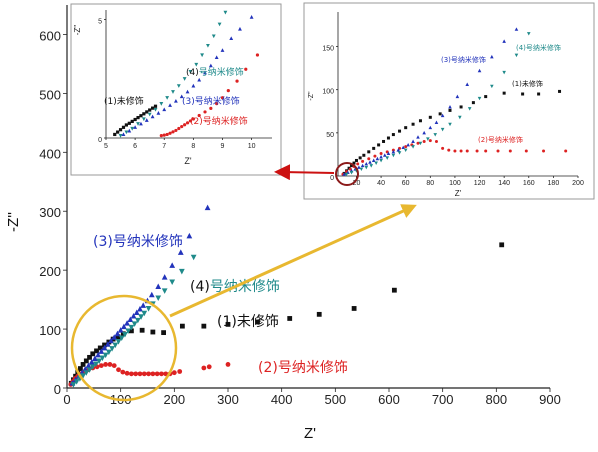 Image resolution: width=598 pixels, height=452 pixels. What do you see at coordinates (50, 153) in the screenshot?
I see `main-y-tick-label: 400` at bounding box center [50, 153].